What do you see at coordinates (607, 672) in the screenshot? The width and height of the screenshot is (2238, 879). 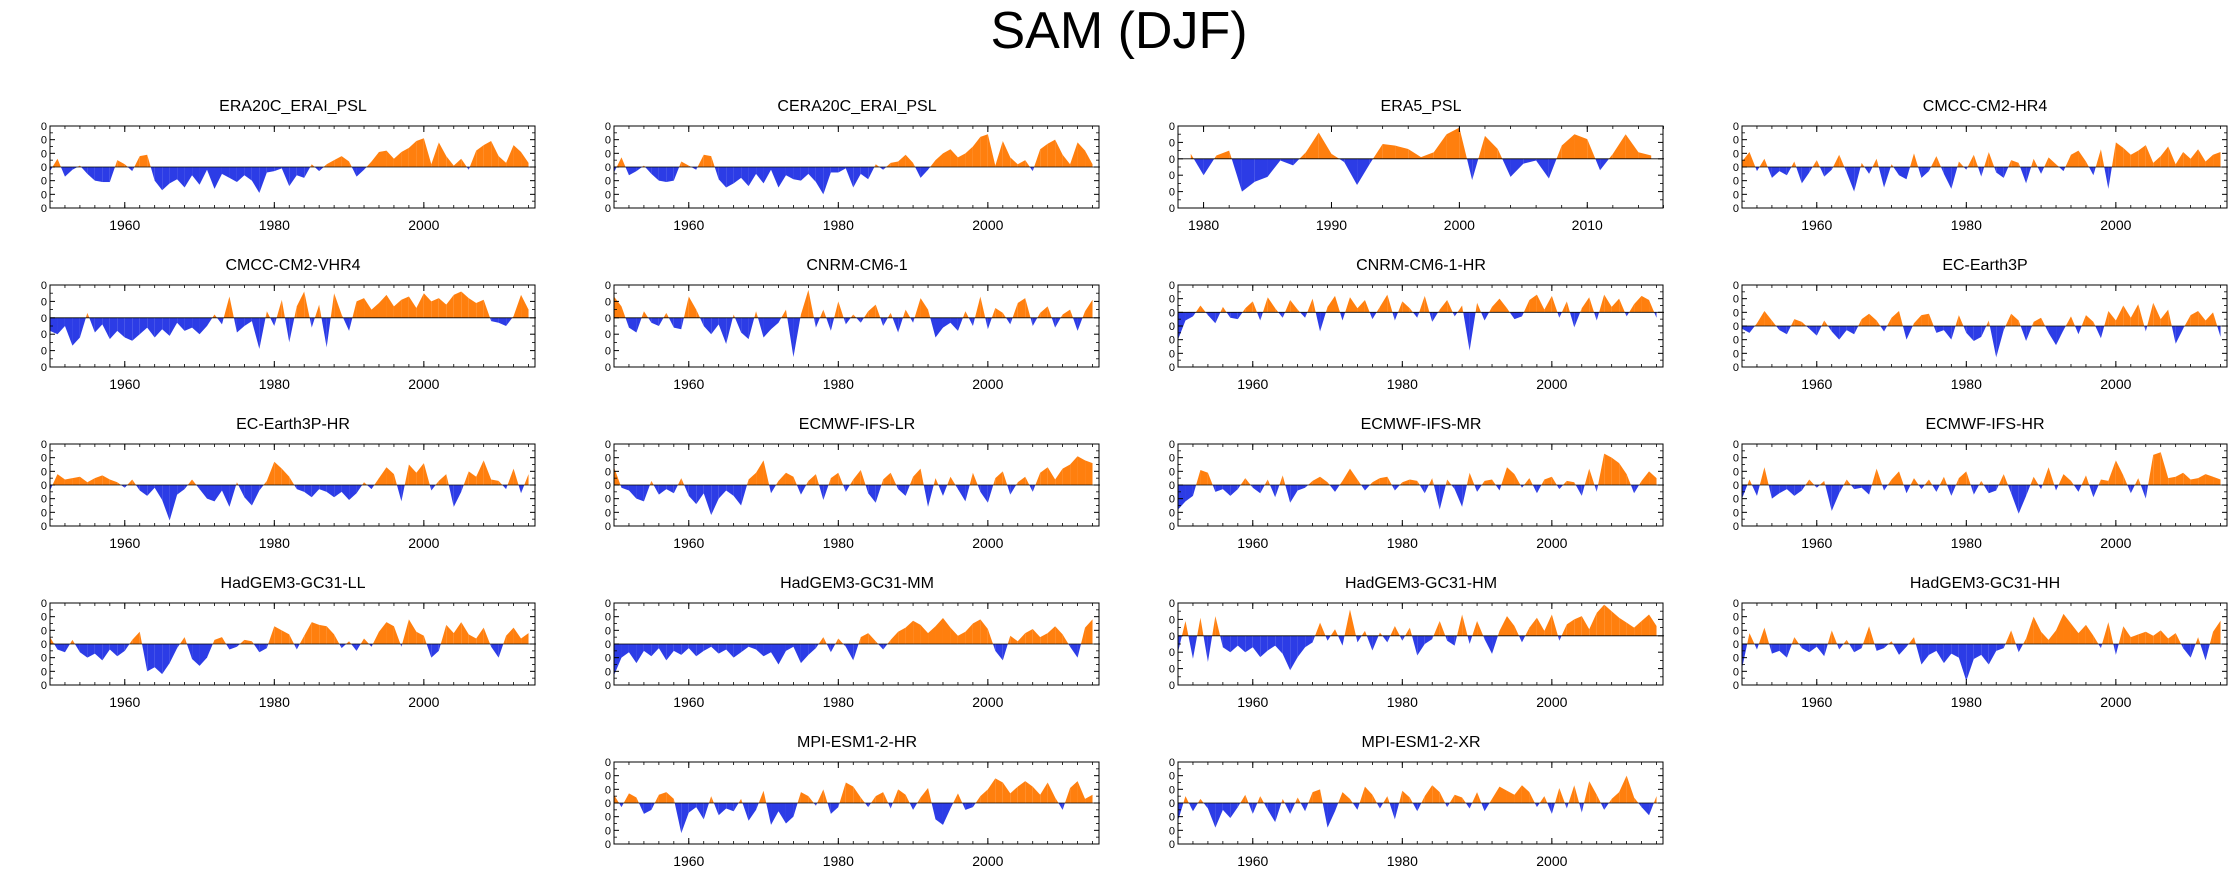 I see `y-tick-label: -2.0` at bounding box center [607, 672].